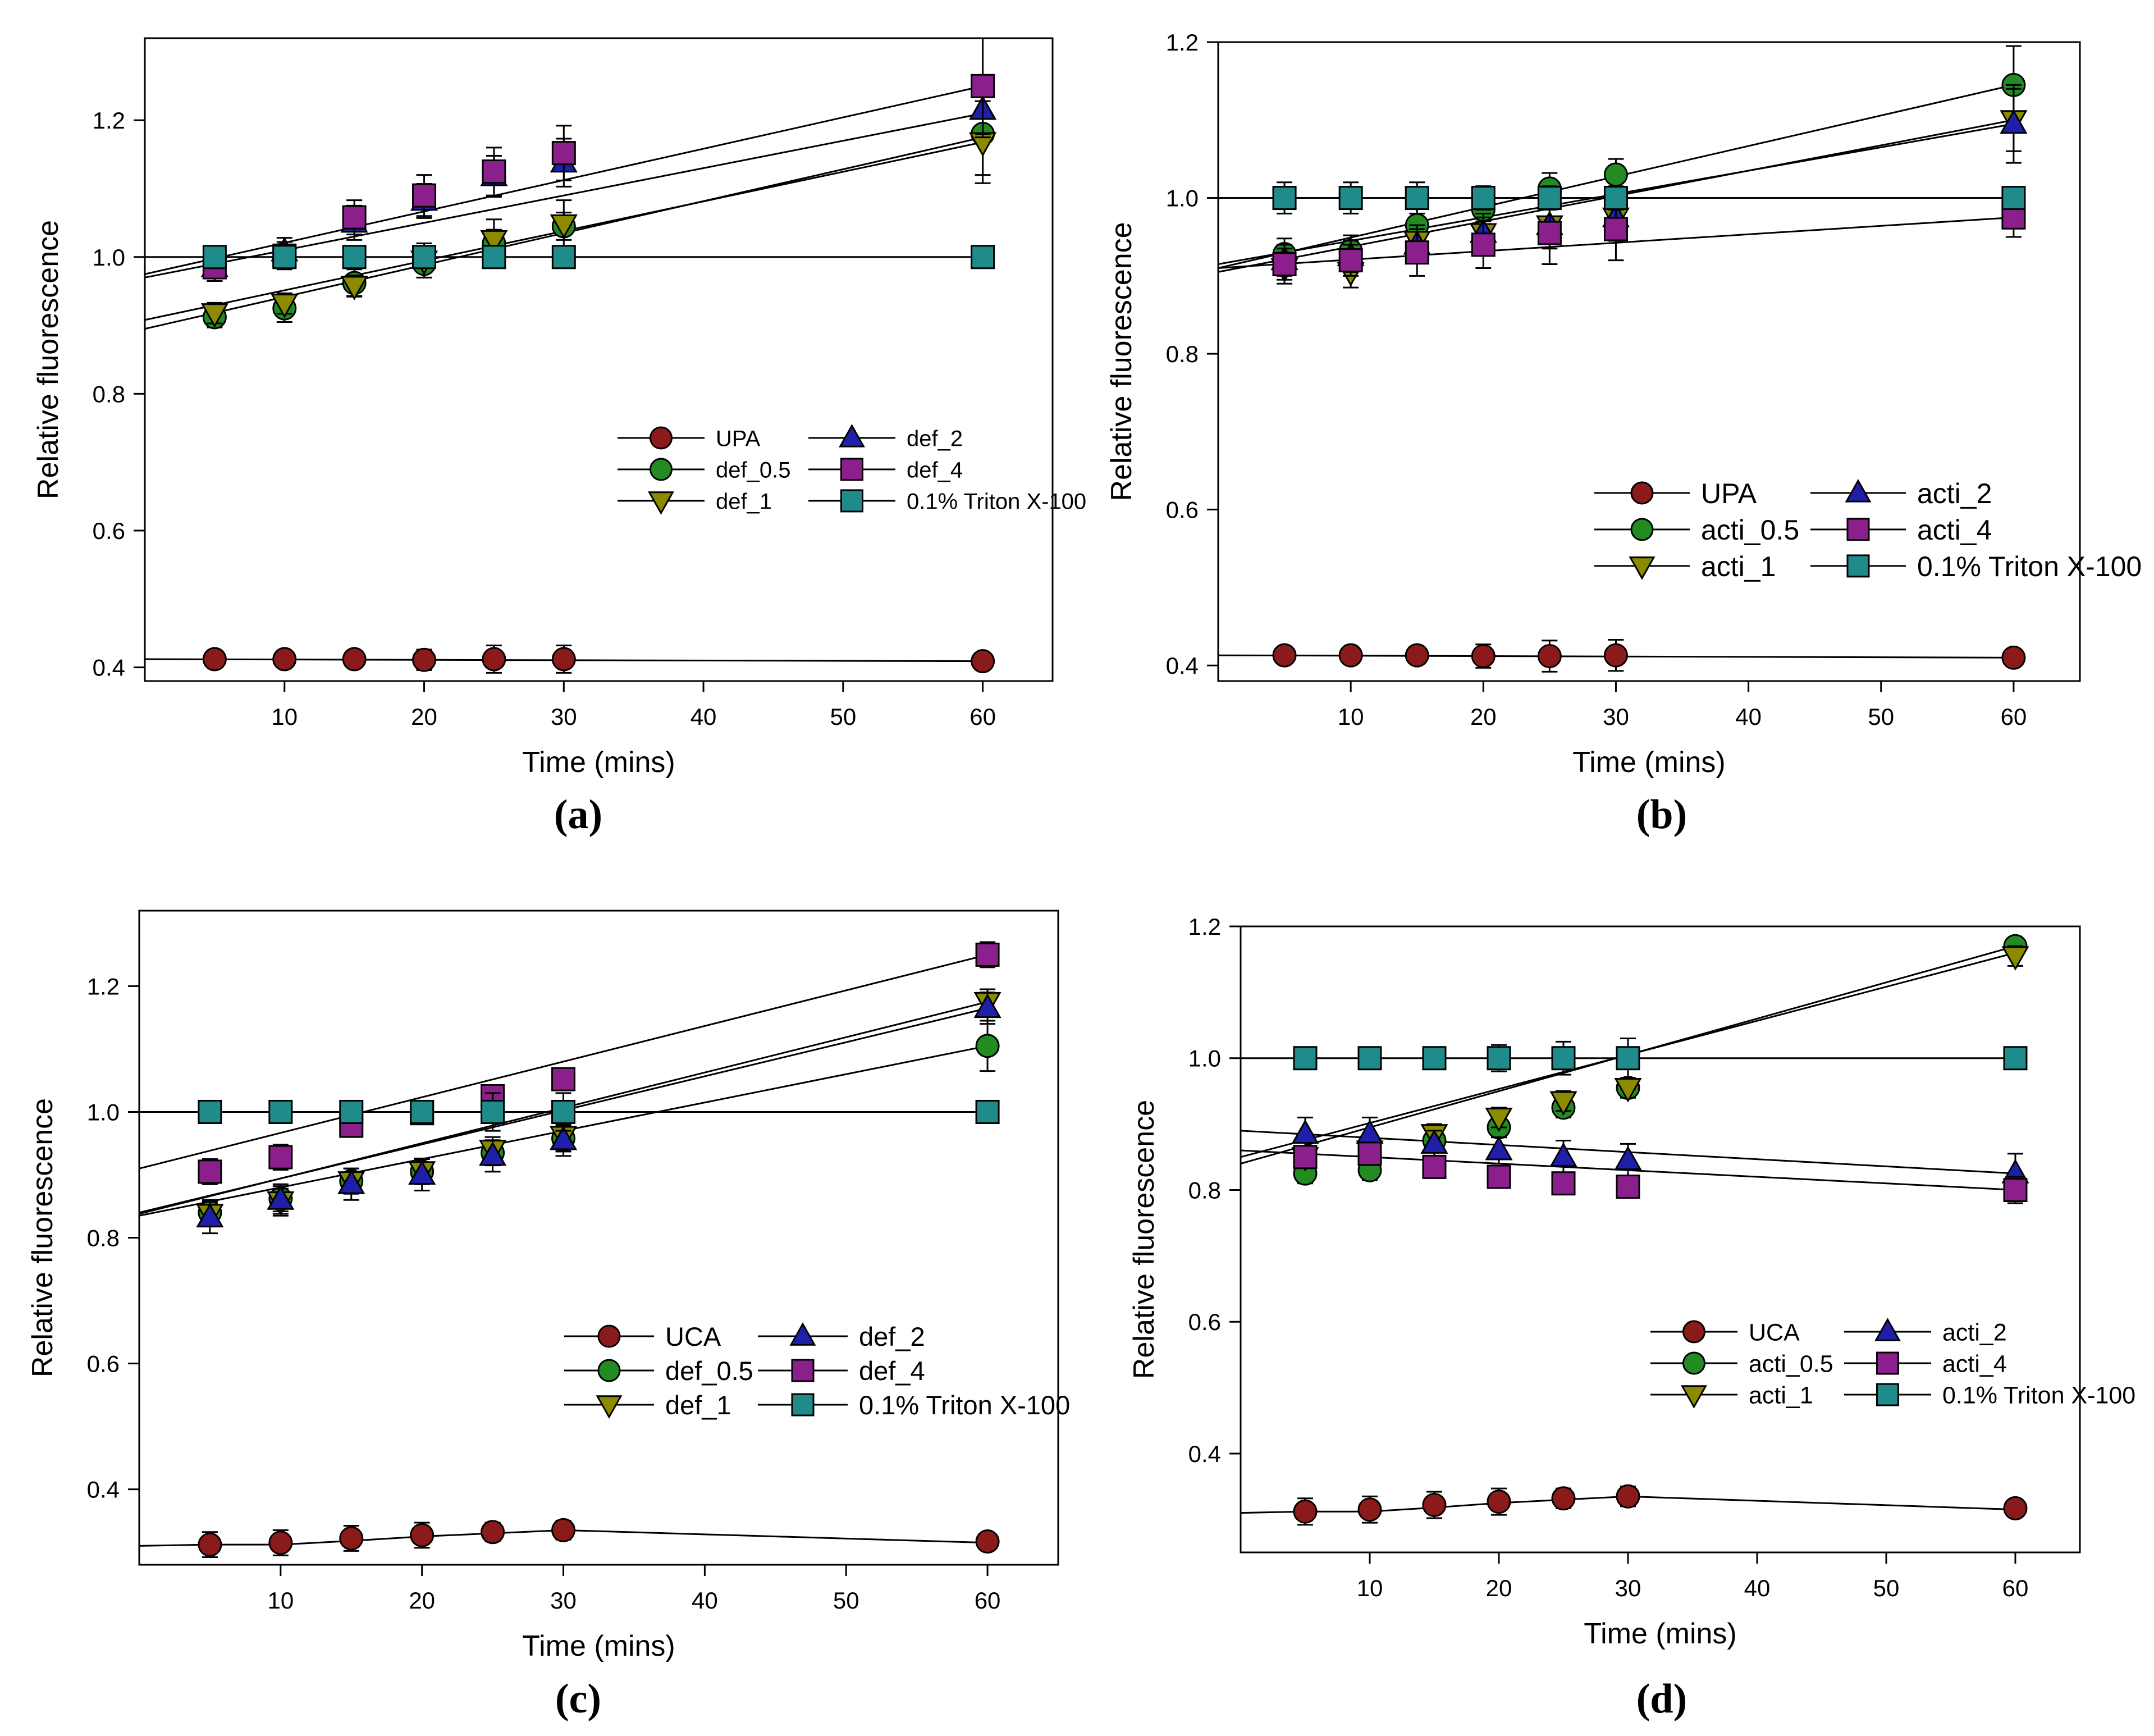  Describe the element at coordinates (1954, 530) in the screenshot. I see `legend-label: acti_4` at that location.